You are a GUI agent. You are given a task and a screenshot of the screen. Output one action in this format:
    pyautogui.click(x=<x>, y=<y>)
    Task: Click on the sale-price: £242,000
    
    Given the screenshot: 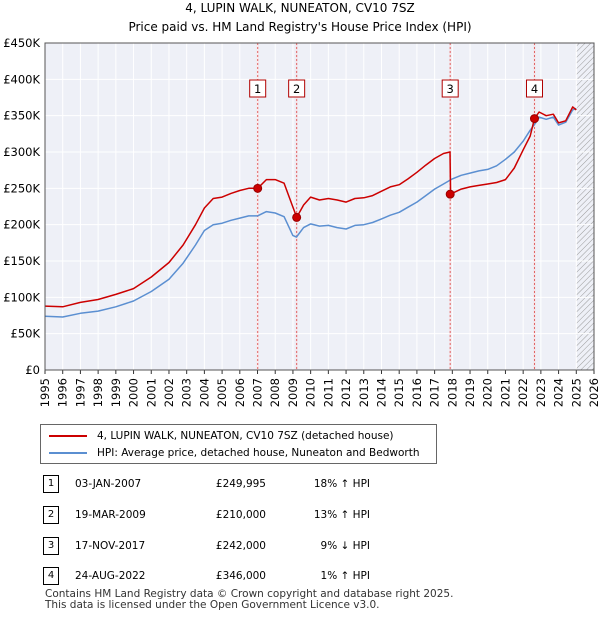 What is the action you would take?
    pyautogui.click(x=240, y=546)
    